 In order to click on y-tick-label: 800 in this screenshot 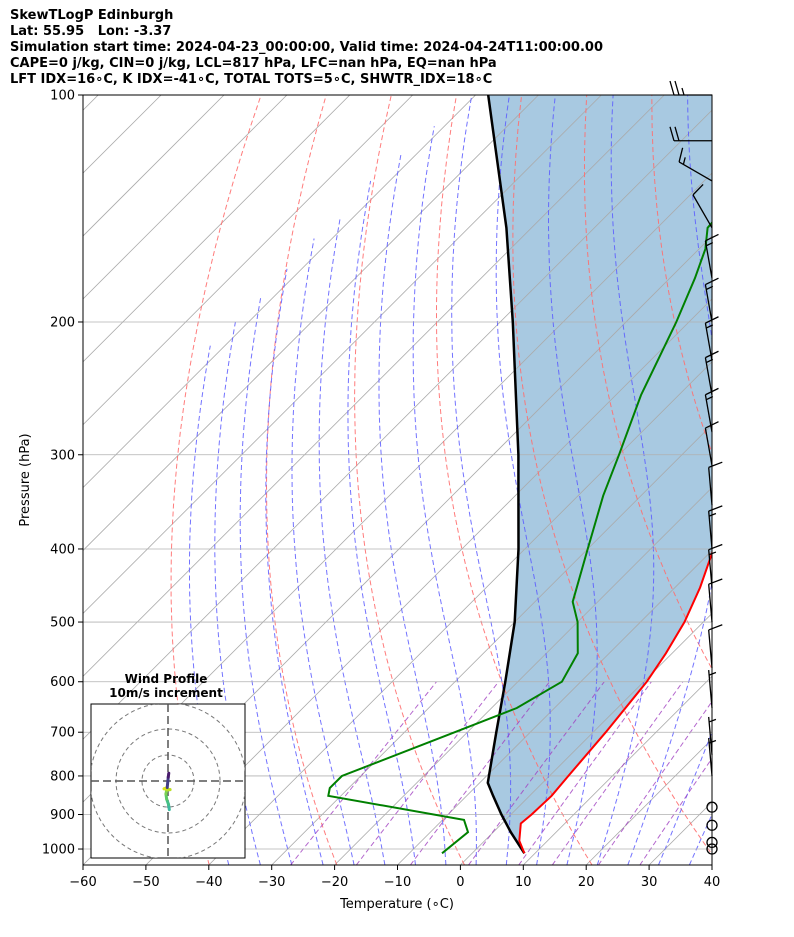, I will do `click(62, 776)`.